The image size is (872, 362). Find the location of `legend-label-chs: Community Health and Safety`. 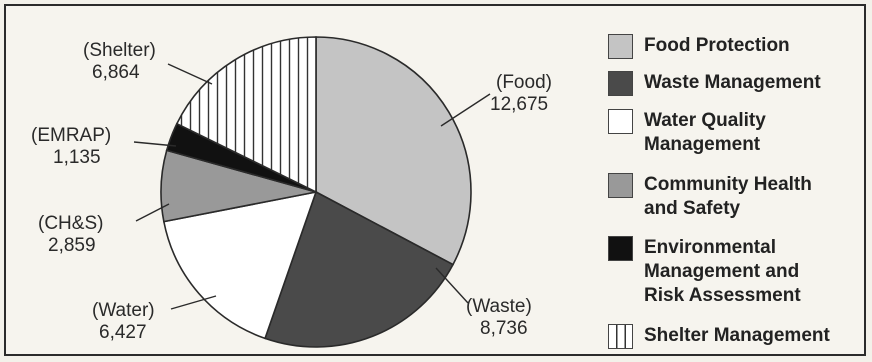

legend-label-chs: Community Health and Safety is located at coordinates (728, 196).